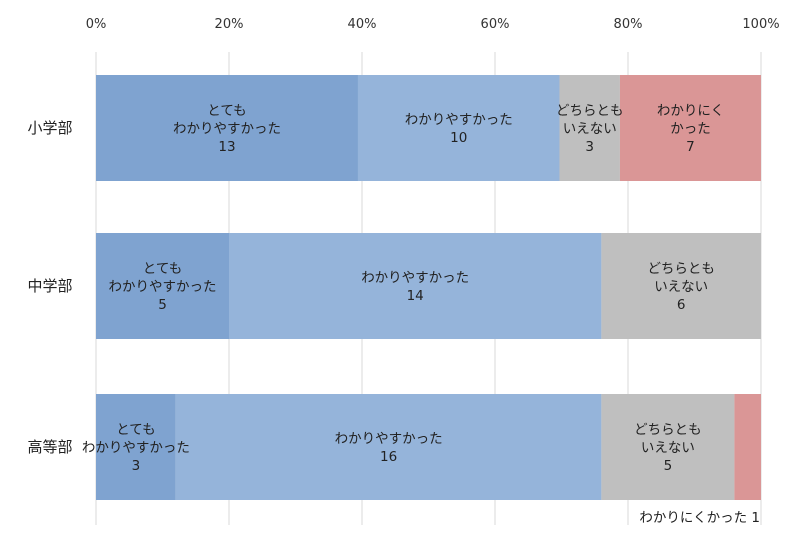  Describe the element at coordinates (226, 147) in the screenshot. I see `data-label: 13` at that location.